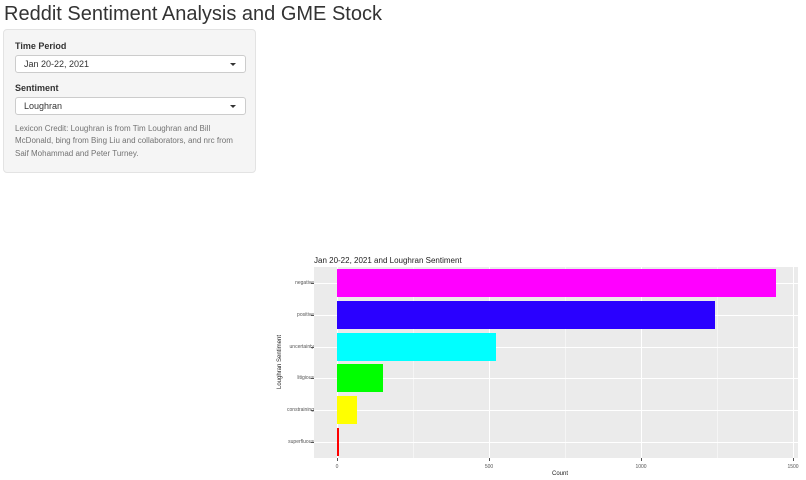 The height and width of the screenshot is (480, 806). Describe the element at coordinates (57, 64) in the screenshot. I see `time-period-value: Jan 20-22, 2021` at that location.